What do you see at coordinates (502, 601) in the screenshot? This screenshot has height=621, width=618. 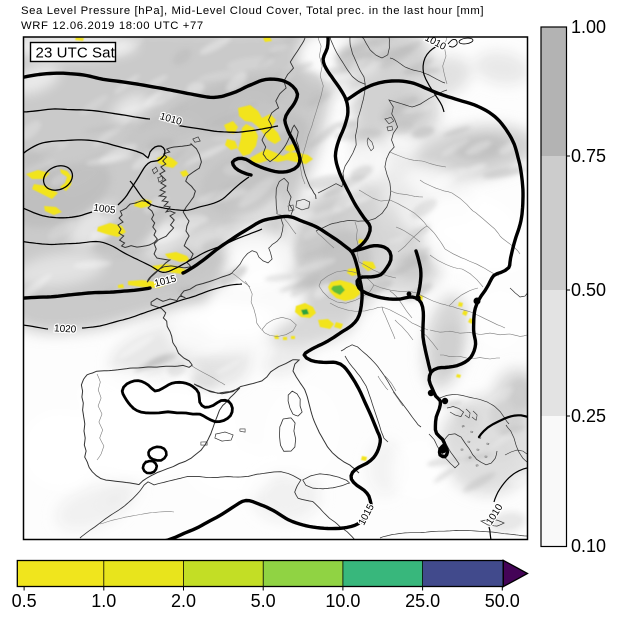 I see `svg-text: 50.0` at bounding box center [502, 601].